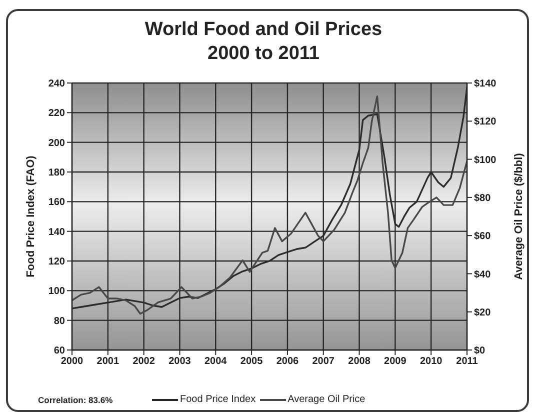 Image resolution: width=533 pixels, height=414 pixels. Describe the element at coordinates (395, 362) in the screenshot. I see `x-tick-label: 2009` at that location.